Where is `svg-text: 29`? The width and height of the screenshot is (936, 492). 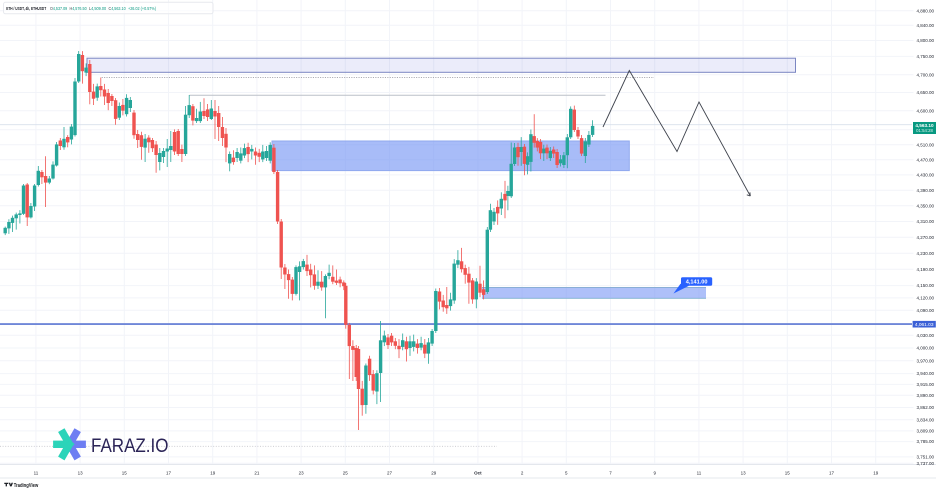 svg-text: 29 is located at coordinates (434, 473).